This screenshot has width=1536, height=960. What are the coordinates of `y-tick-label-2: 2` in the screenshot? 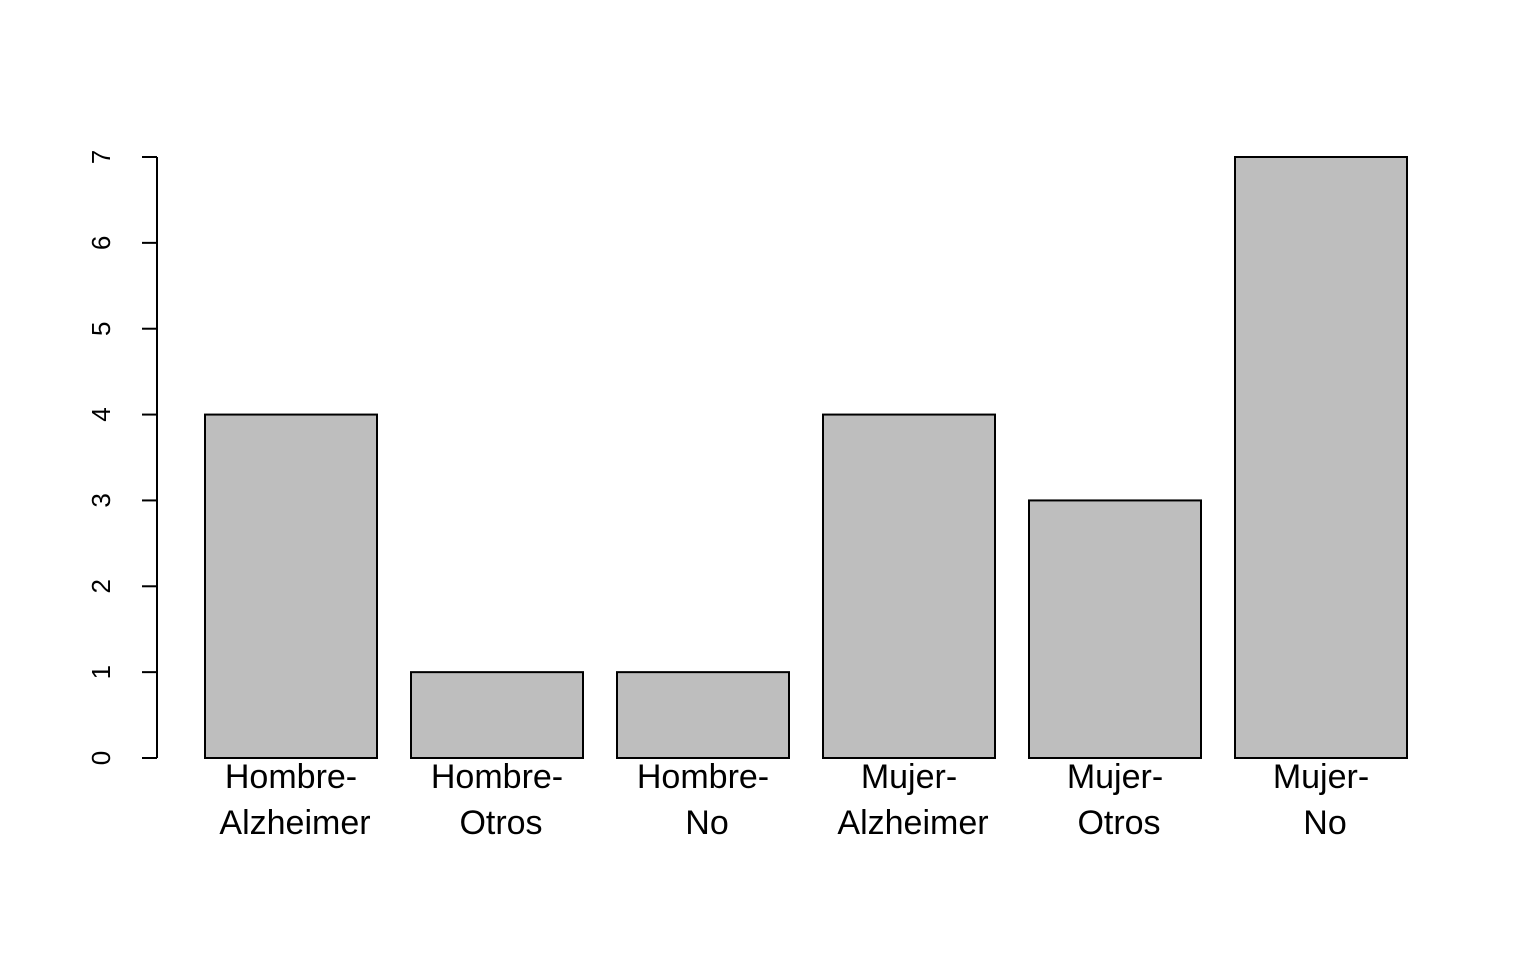 It's located at (101, 586).